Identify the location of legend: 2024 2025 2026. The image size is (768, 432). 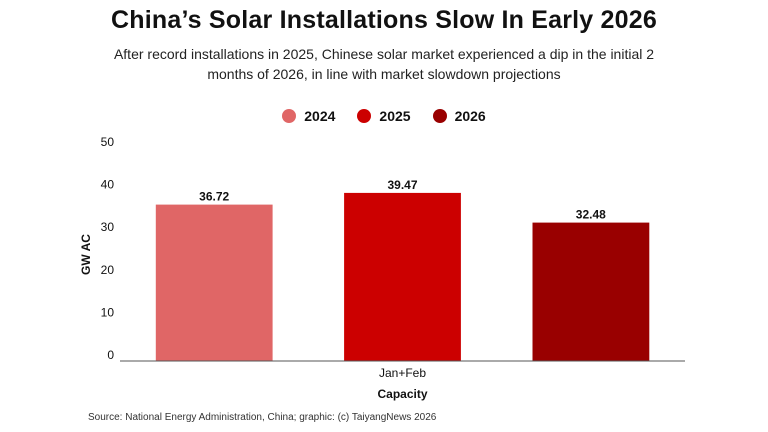
(384, 116).